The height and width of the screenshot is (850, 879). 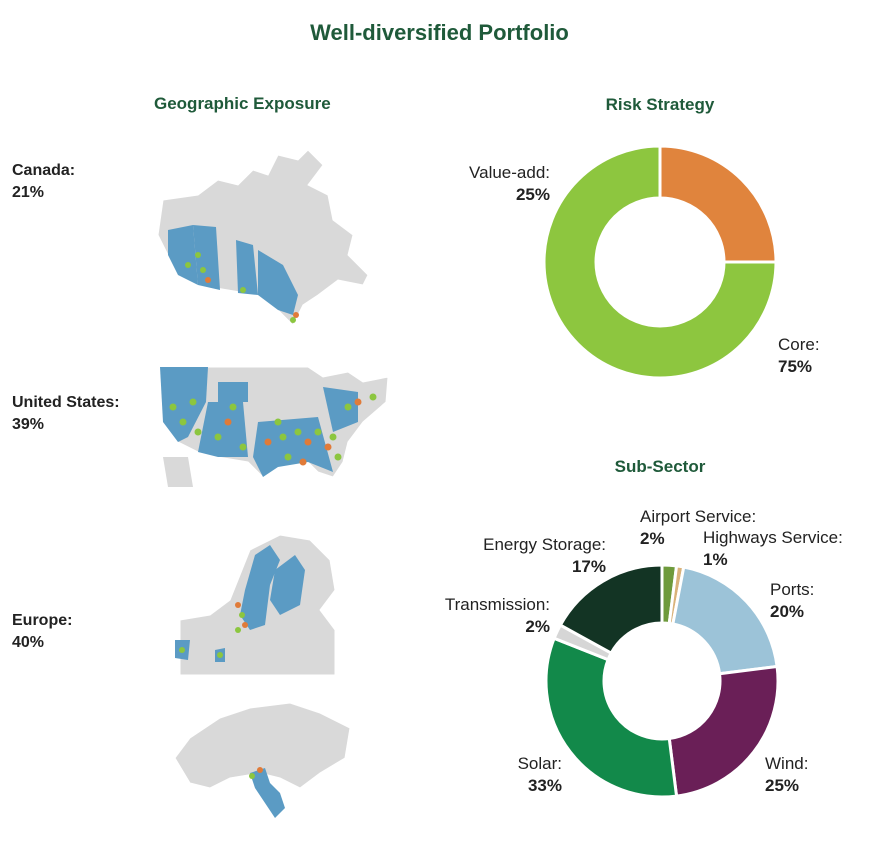 I want to click on chart1-value-transmission: 2%, so click(x=537, y=626).